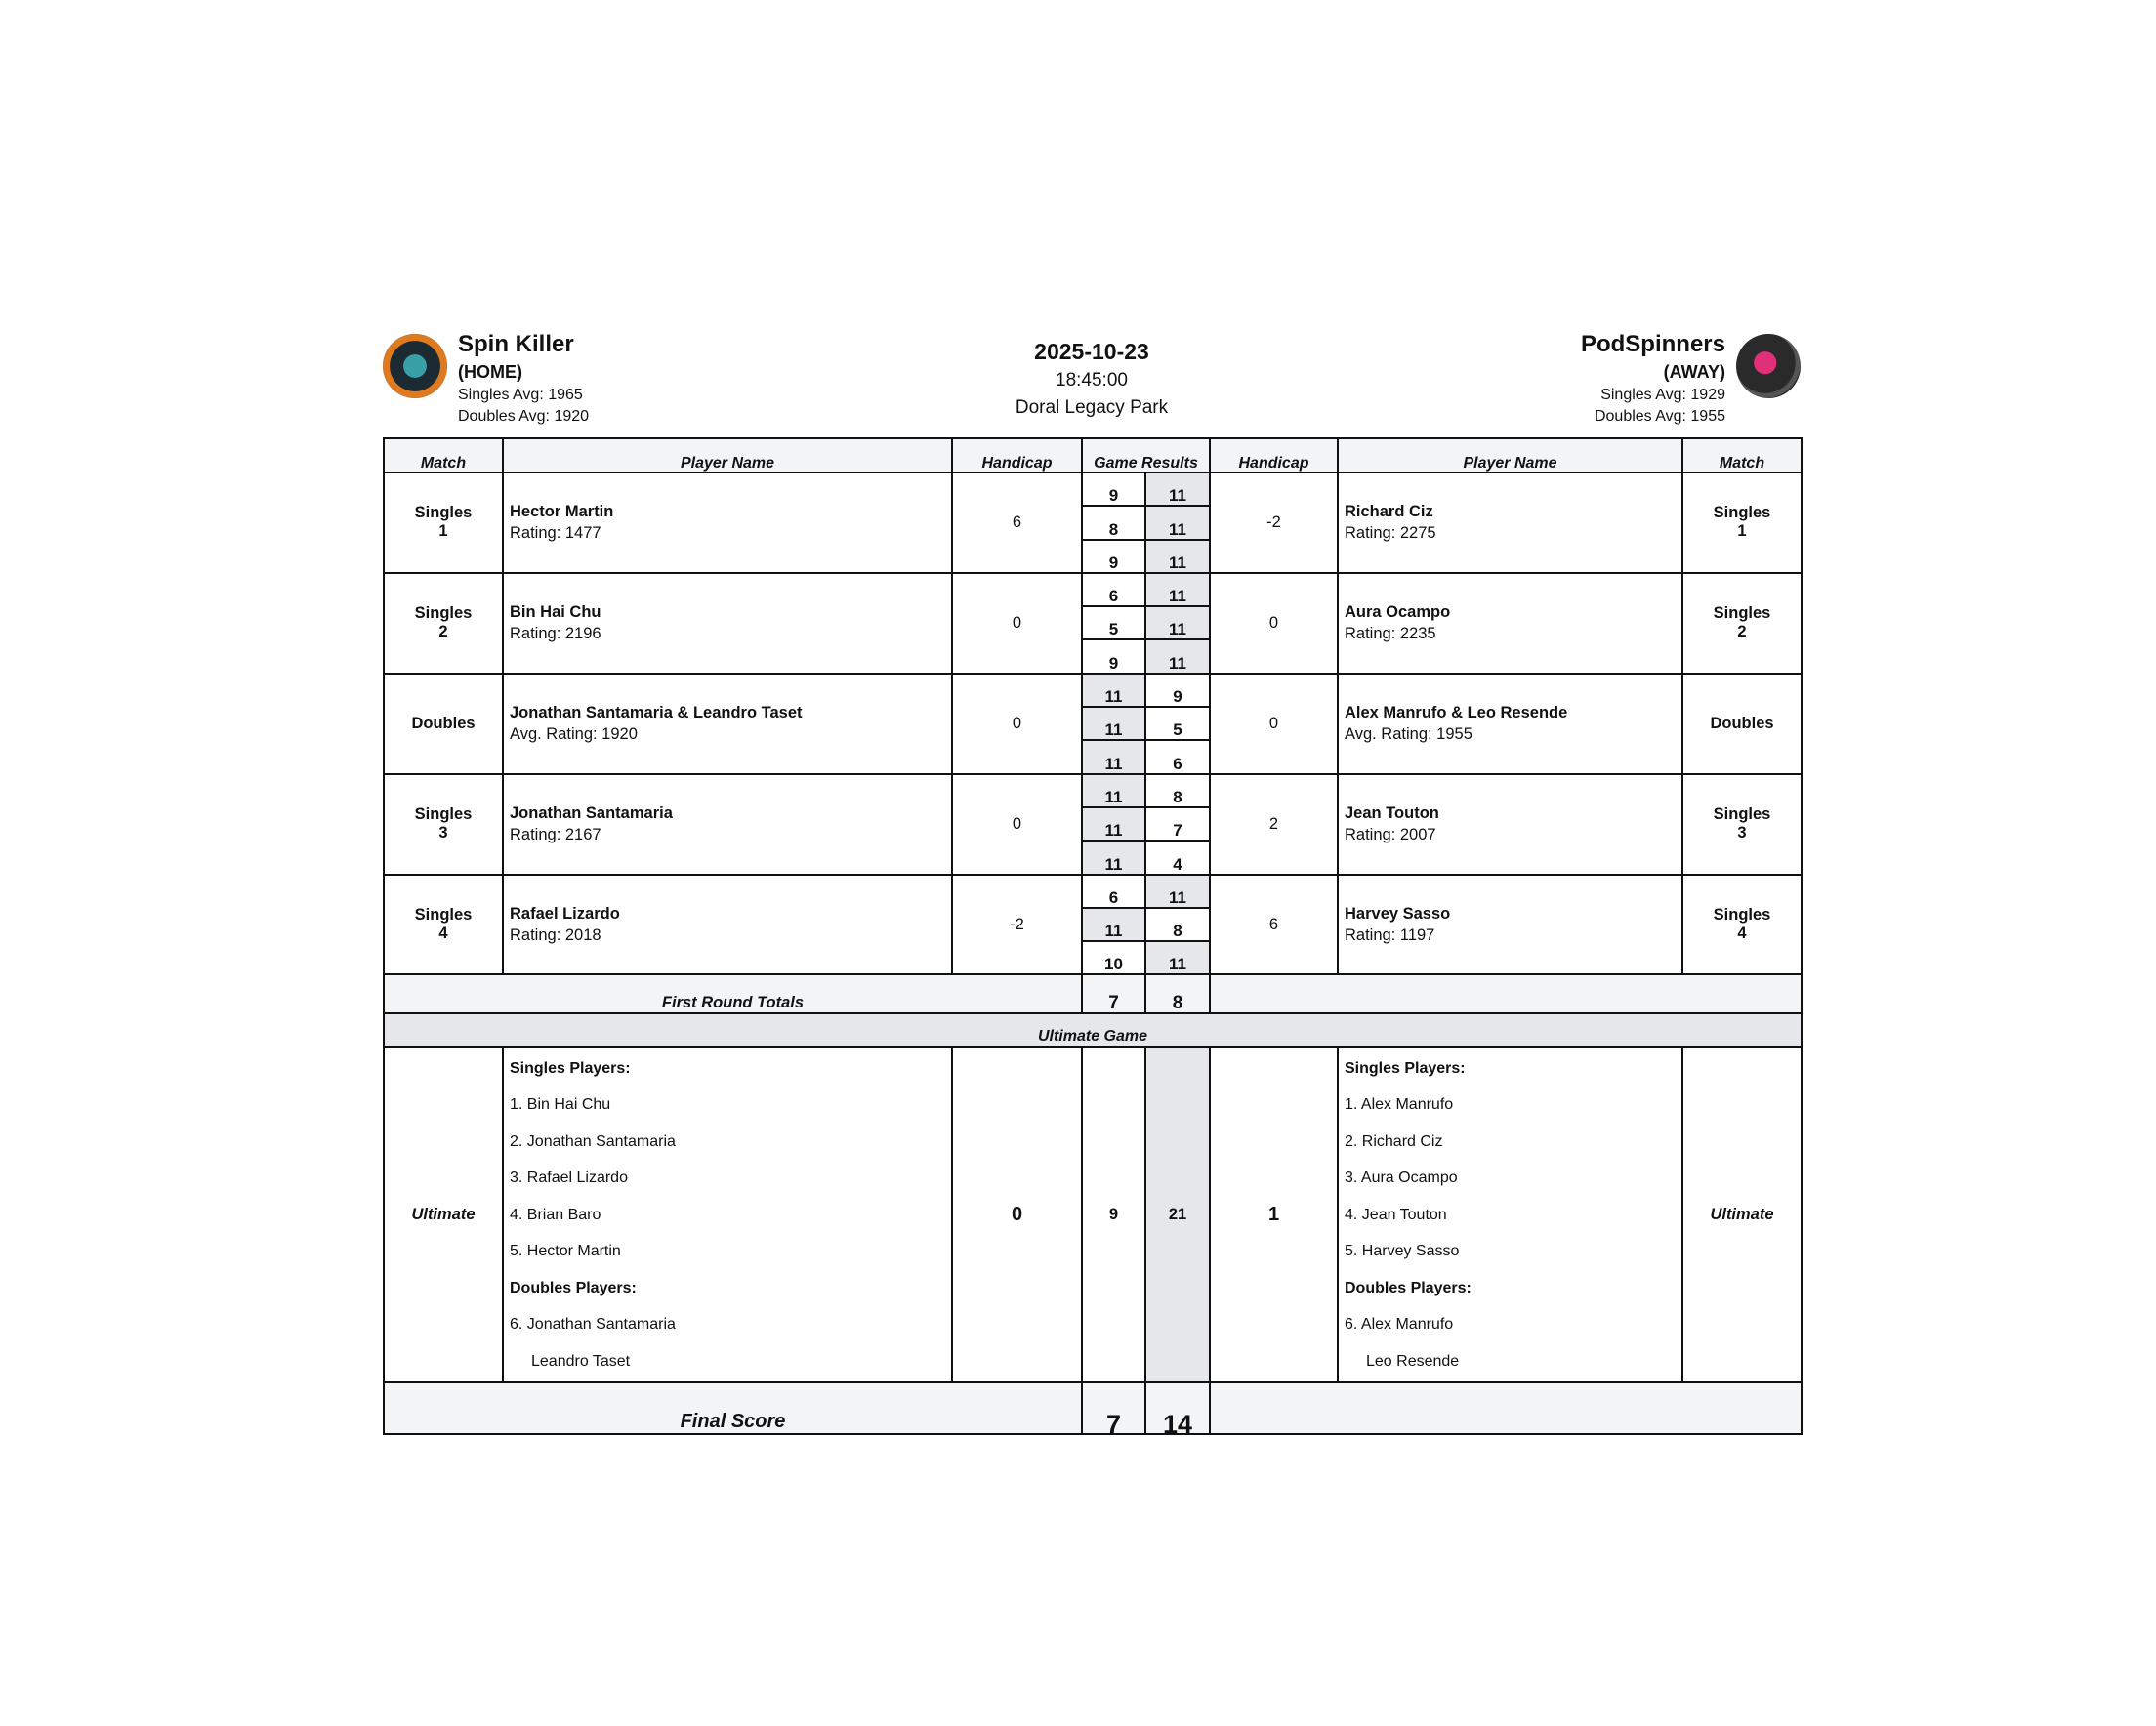 The image size is (2156, 1726). I want to click on away-ultimate-singles-player: 4. Jean Touton, so click(1396, 1214).